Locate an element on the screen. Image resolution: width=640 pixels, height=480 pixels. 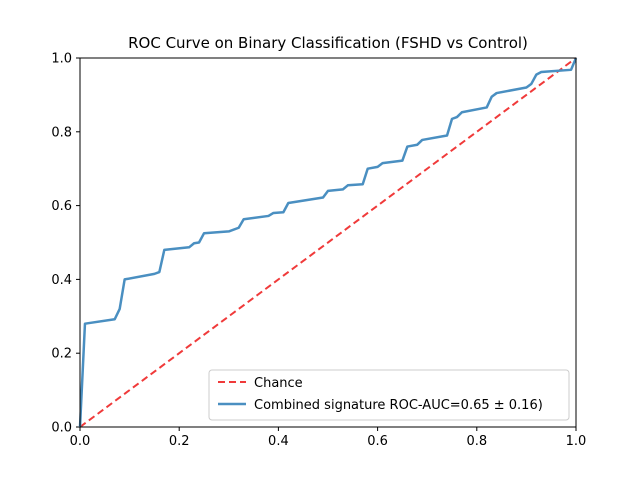
y-tick-label: 0.0 is located at coordinates (61, 428).